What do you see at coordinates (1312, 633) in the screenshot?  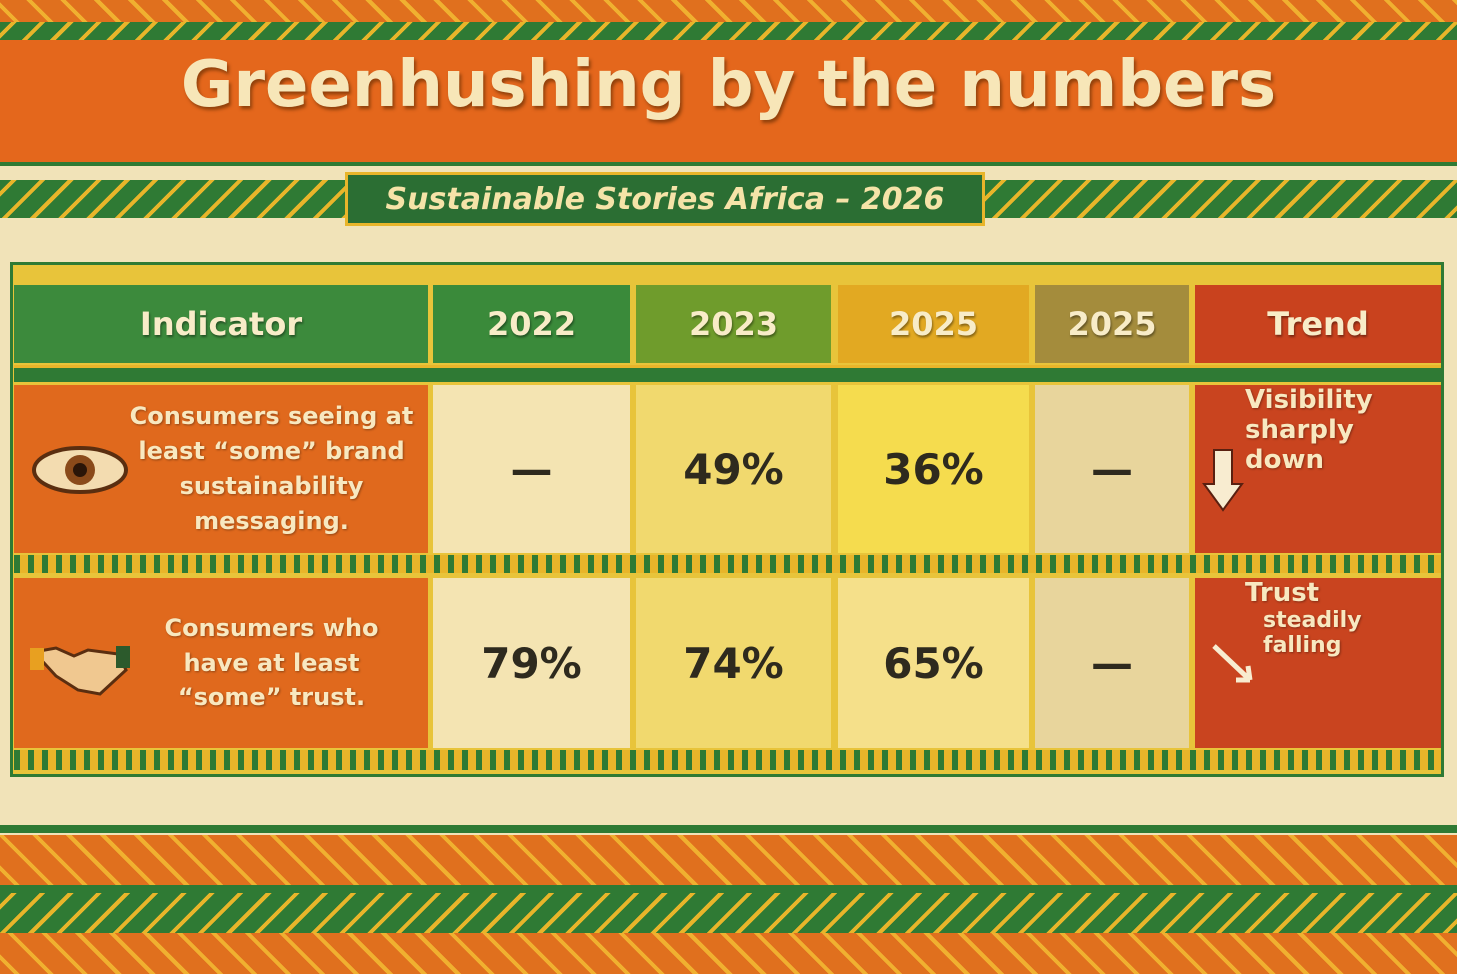 I see `trend-text: steadily falling` at bounding box center [1312, 633].